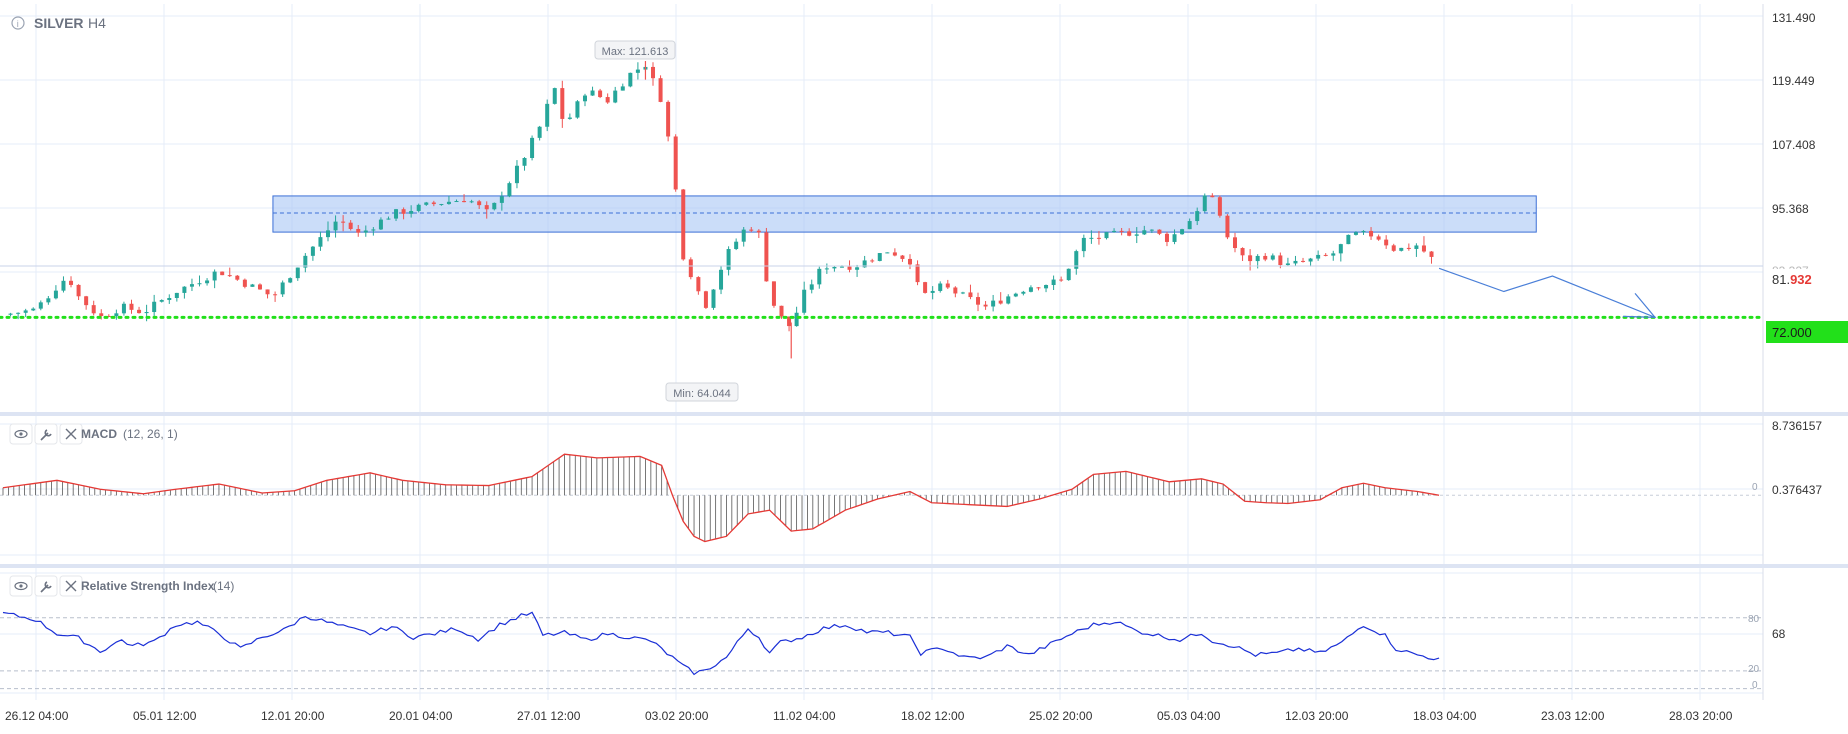 The image size is (1848, 734). I want to click on resistance-zone-layer, so click(904, 214).